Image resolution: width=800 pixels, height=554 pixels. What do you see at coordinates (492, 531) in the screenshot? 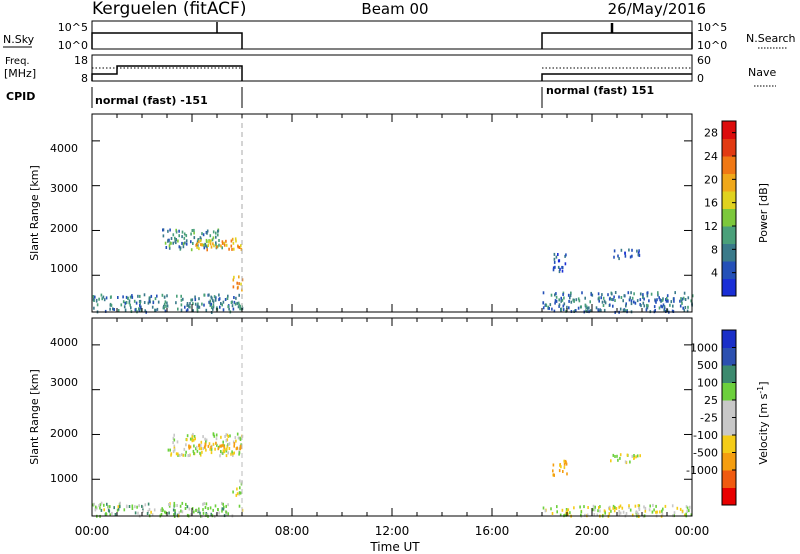
I see `x-tick-label: 16:00` at bounding box center [492, 531].